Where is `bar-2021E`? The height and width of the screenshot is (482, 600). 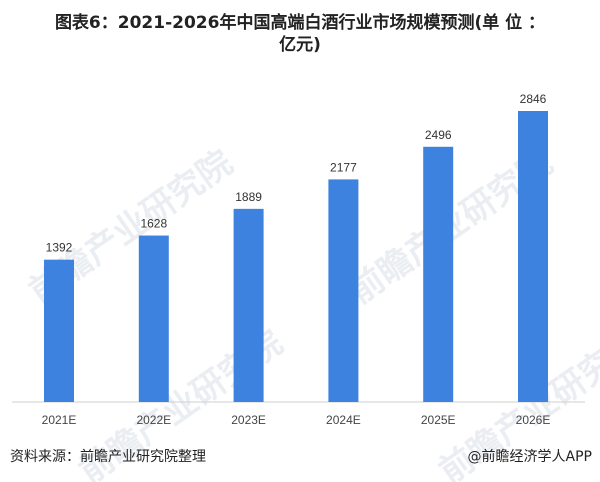 bar-2021E is located at coordinates (59, 330).